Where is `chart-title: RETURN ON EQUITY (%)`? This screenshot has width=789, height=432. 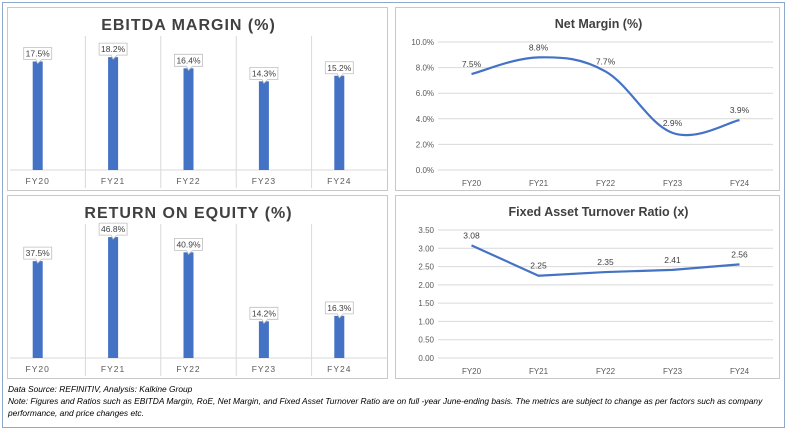 chart-title: RETURN ON EQUITY (%) is located at coordinates (188, 213).